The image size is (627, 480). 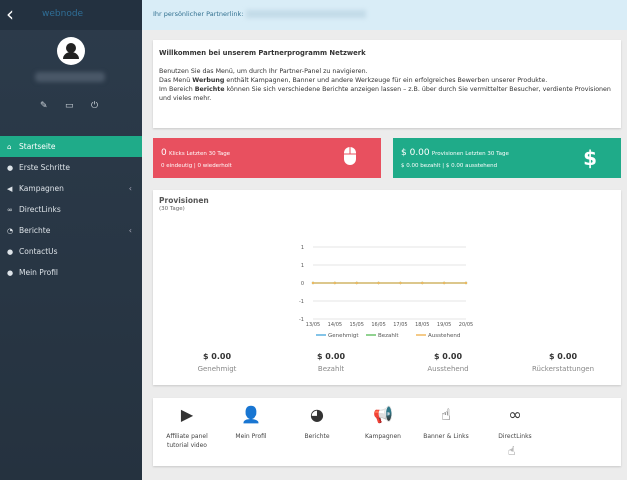 I want to click on sidebar-item-directlinks: ∞ DirectLinks, so click(x=71, y=209).